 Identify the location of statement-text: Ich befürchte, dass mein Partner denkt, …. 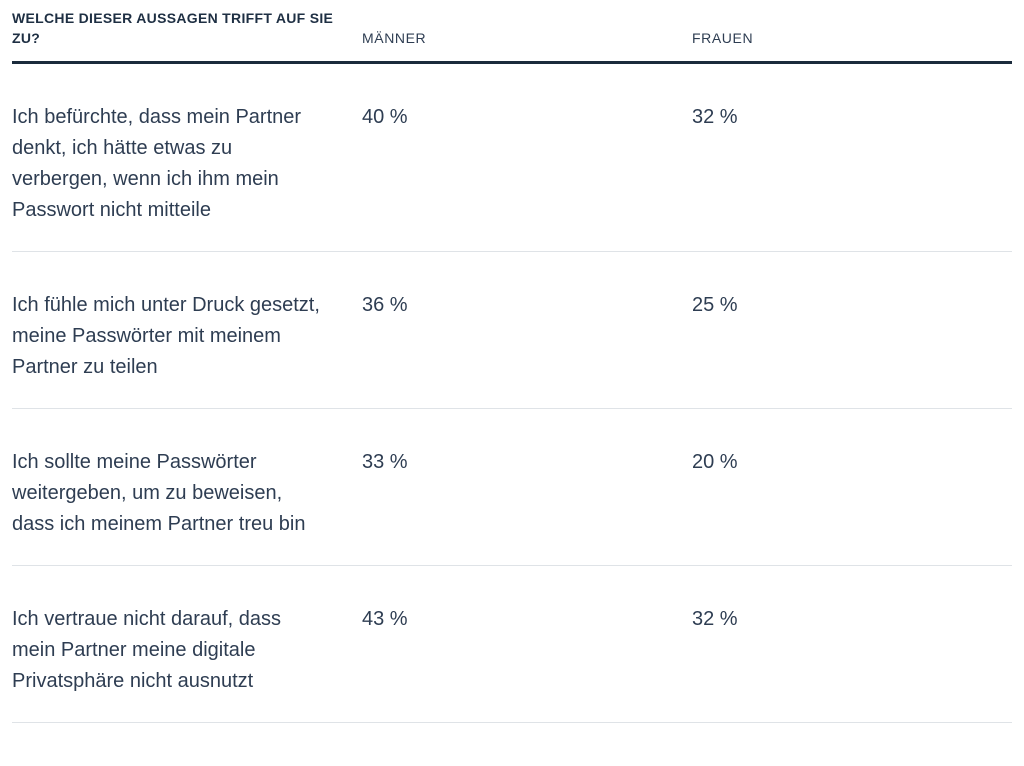
(157, 163).